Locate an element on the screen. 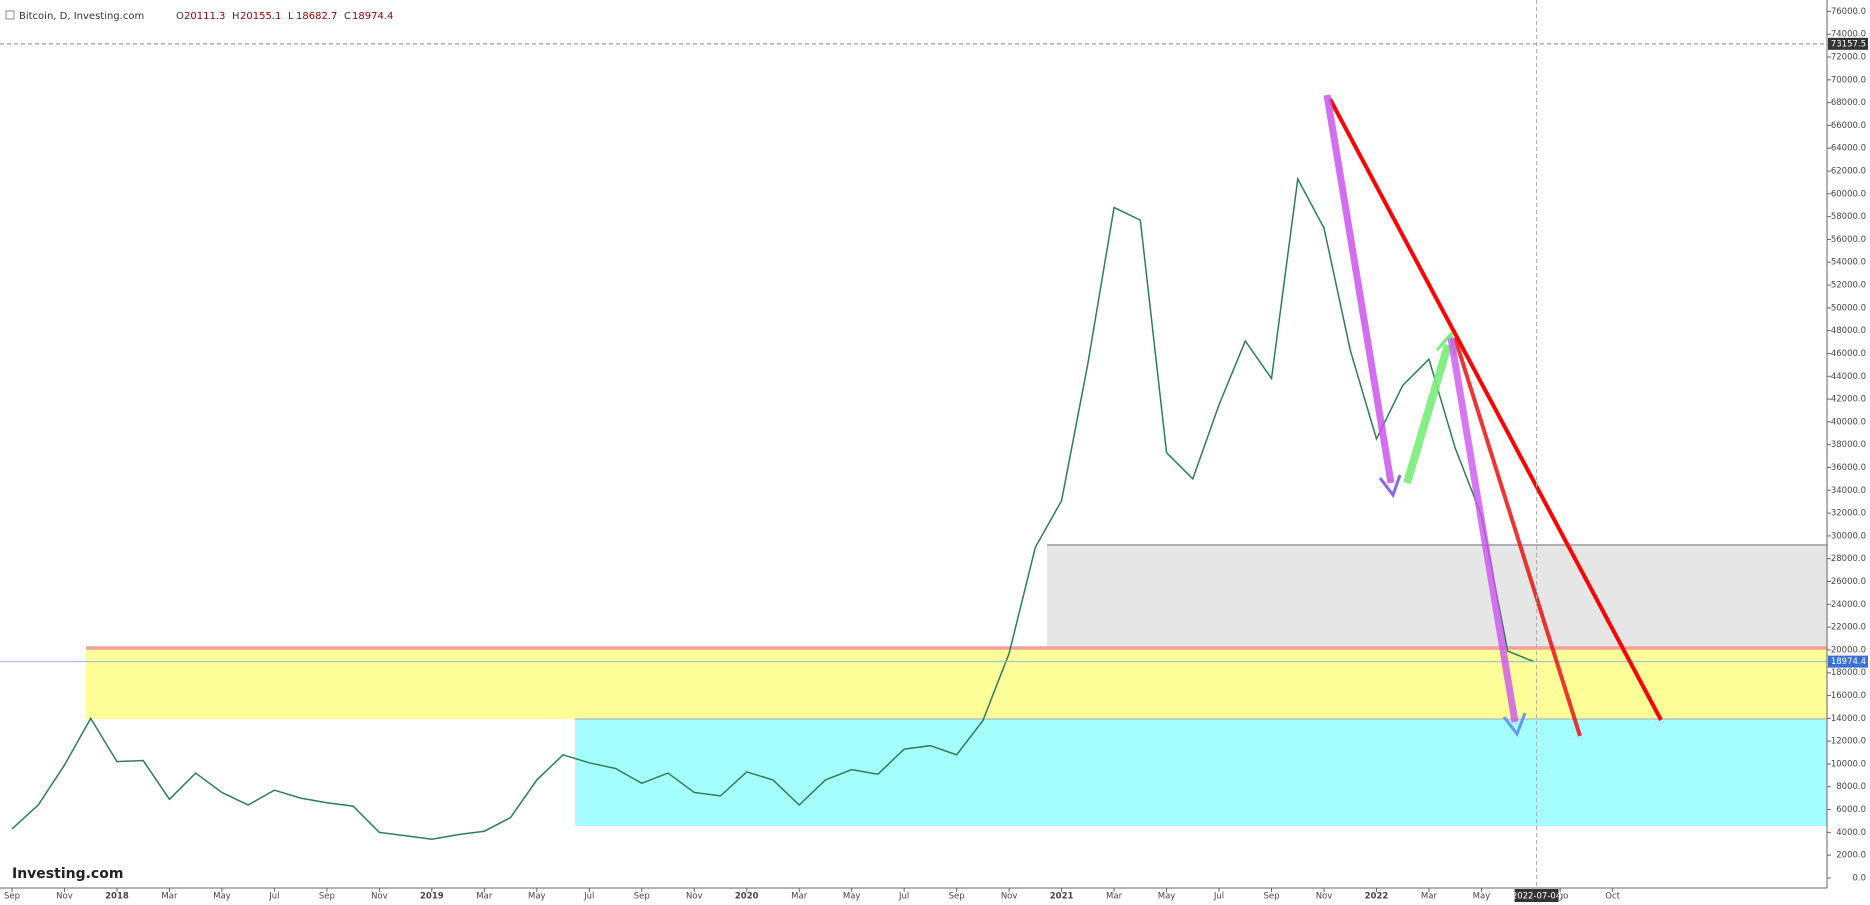 The width and height of the screenshot is (1870, 905). y-tick-label: 38000.0 is located at coordinates (1848, 445).